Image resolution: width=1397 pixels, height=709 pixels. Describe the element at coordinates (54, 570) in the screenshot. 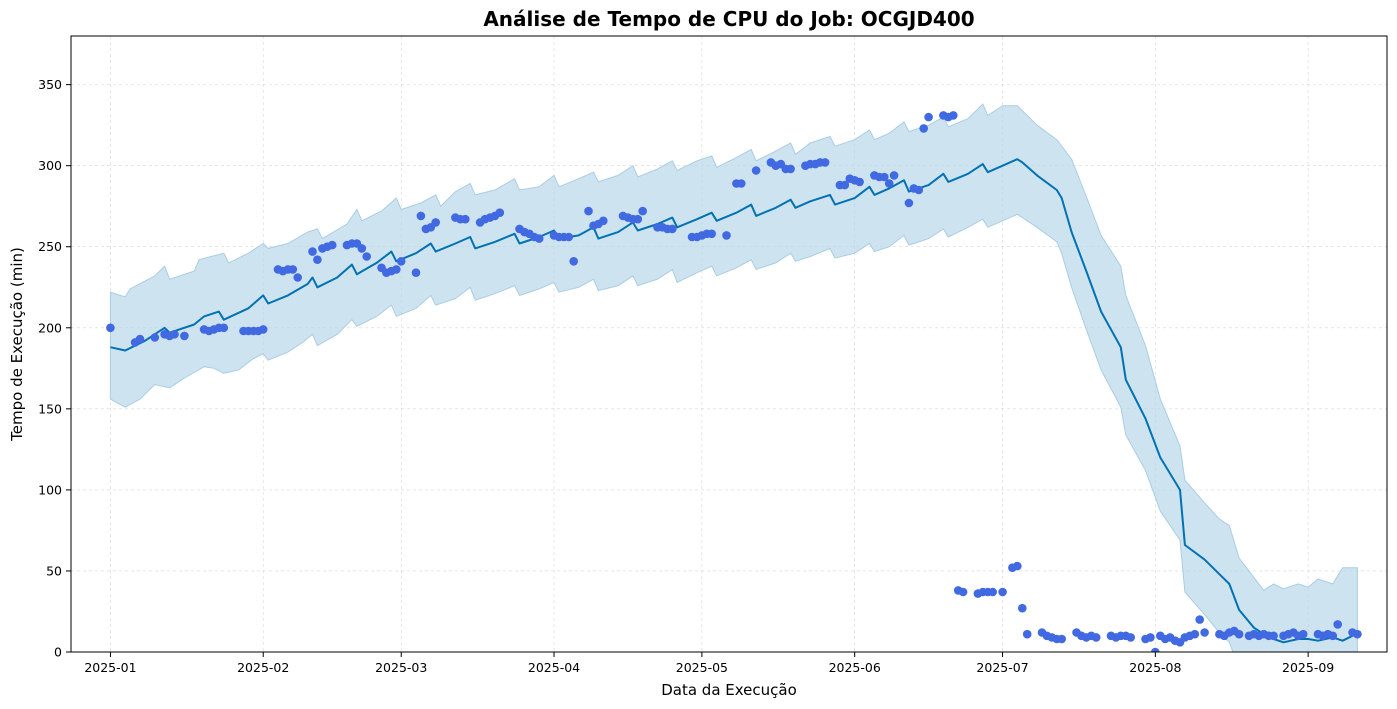

I see `y-tick-label: 50` at that location.